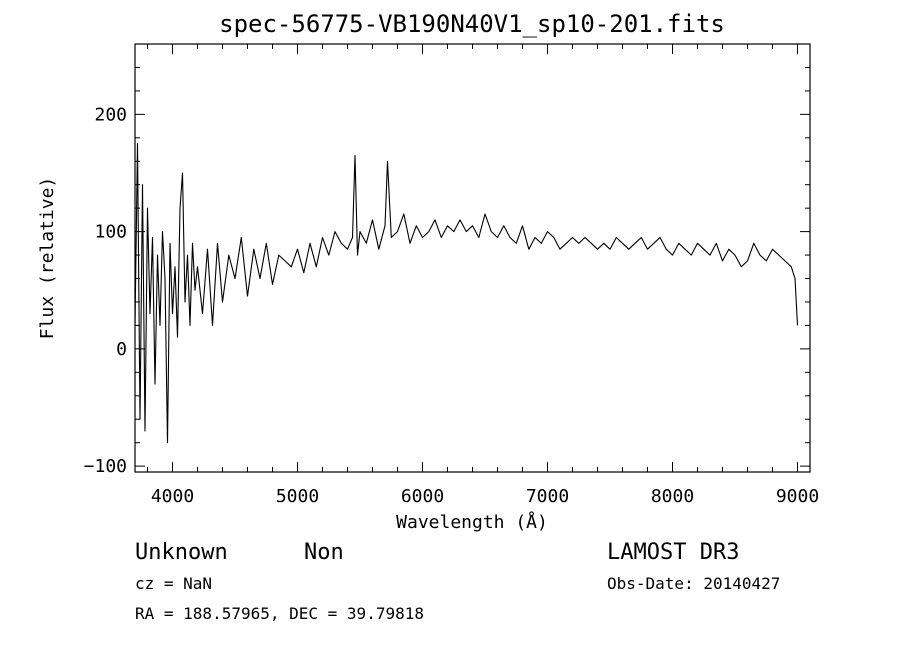 The height and width of the screenshot is (649, 900). What do you see at coordinates (47, 258) in the screenshot?
I see `y-axis-label: Flux (relative)` at bounding box center [47, 258].